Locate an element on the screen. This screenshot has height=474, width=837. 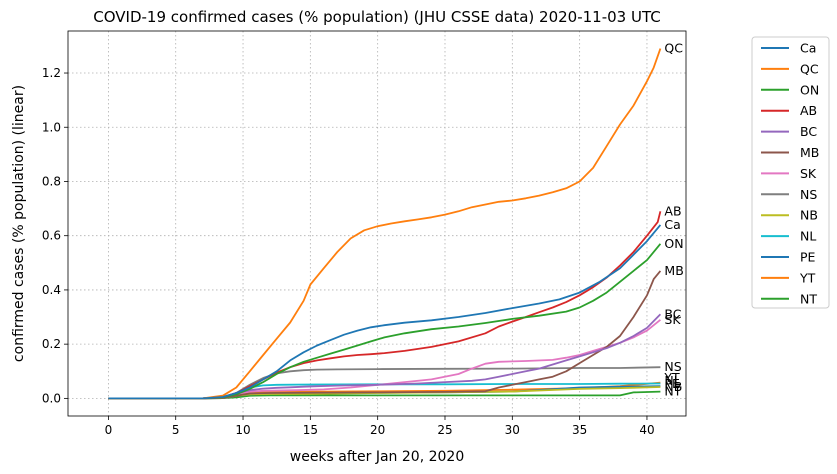
x-tick-label: 30 is located at coordinates (512, 430).